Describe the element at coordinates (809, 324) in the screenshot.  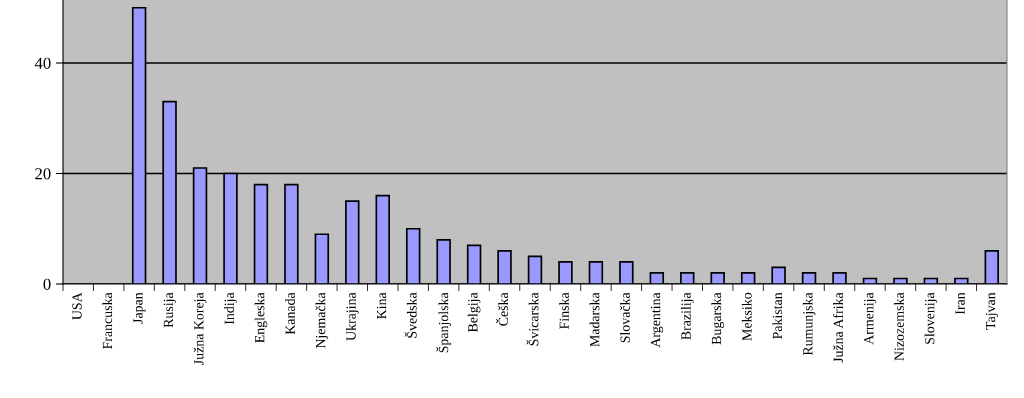
I see `x-tick-label: Rumunjska` at that location.